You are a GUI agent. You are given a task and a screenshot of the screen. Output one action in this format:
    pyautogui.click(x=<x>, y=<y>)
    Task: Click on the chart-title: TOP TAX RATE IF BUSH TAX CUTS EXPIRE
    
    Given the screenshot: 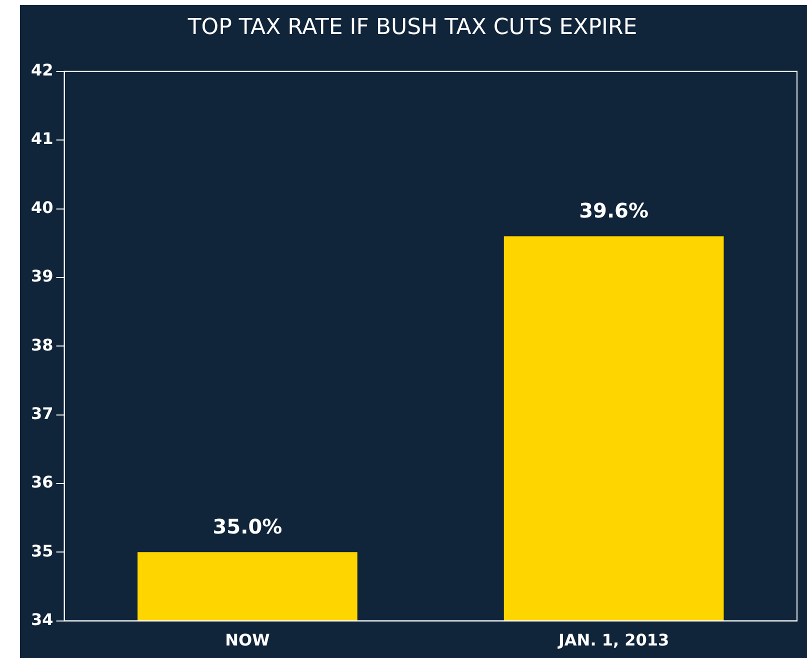 What is the action you would take?
    pyautogui.click(x=412, y=27)
    